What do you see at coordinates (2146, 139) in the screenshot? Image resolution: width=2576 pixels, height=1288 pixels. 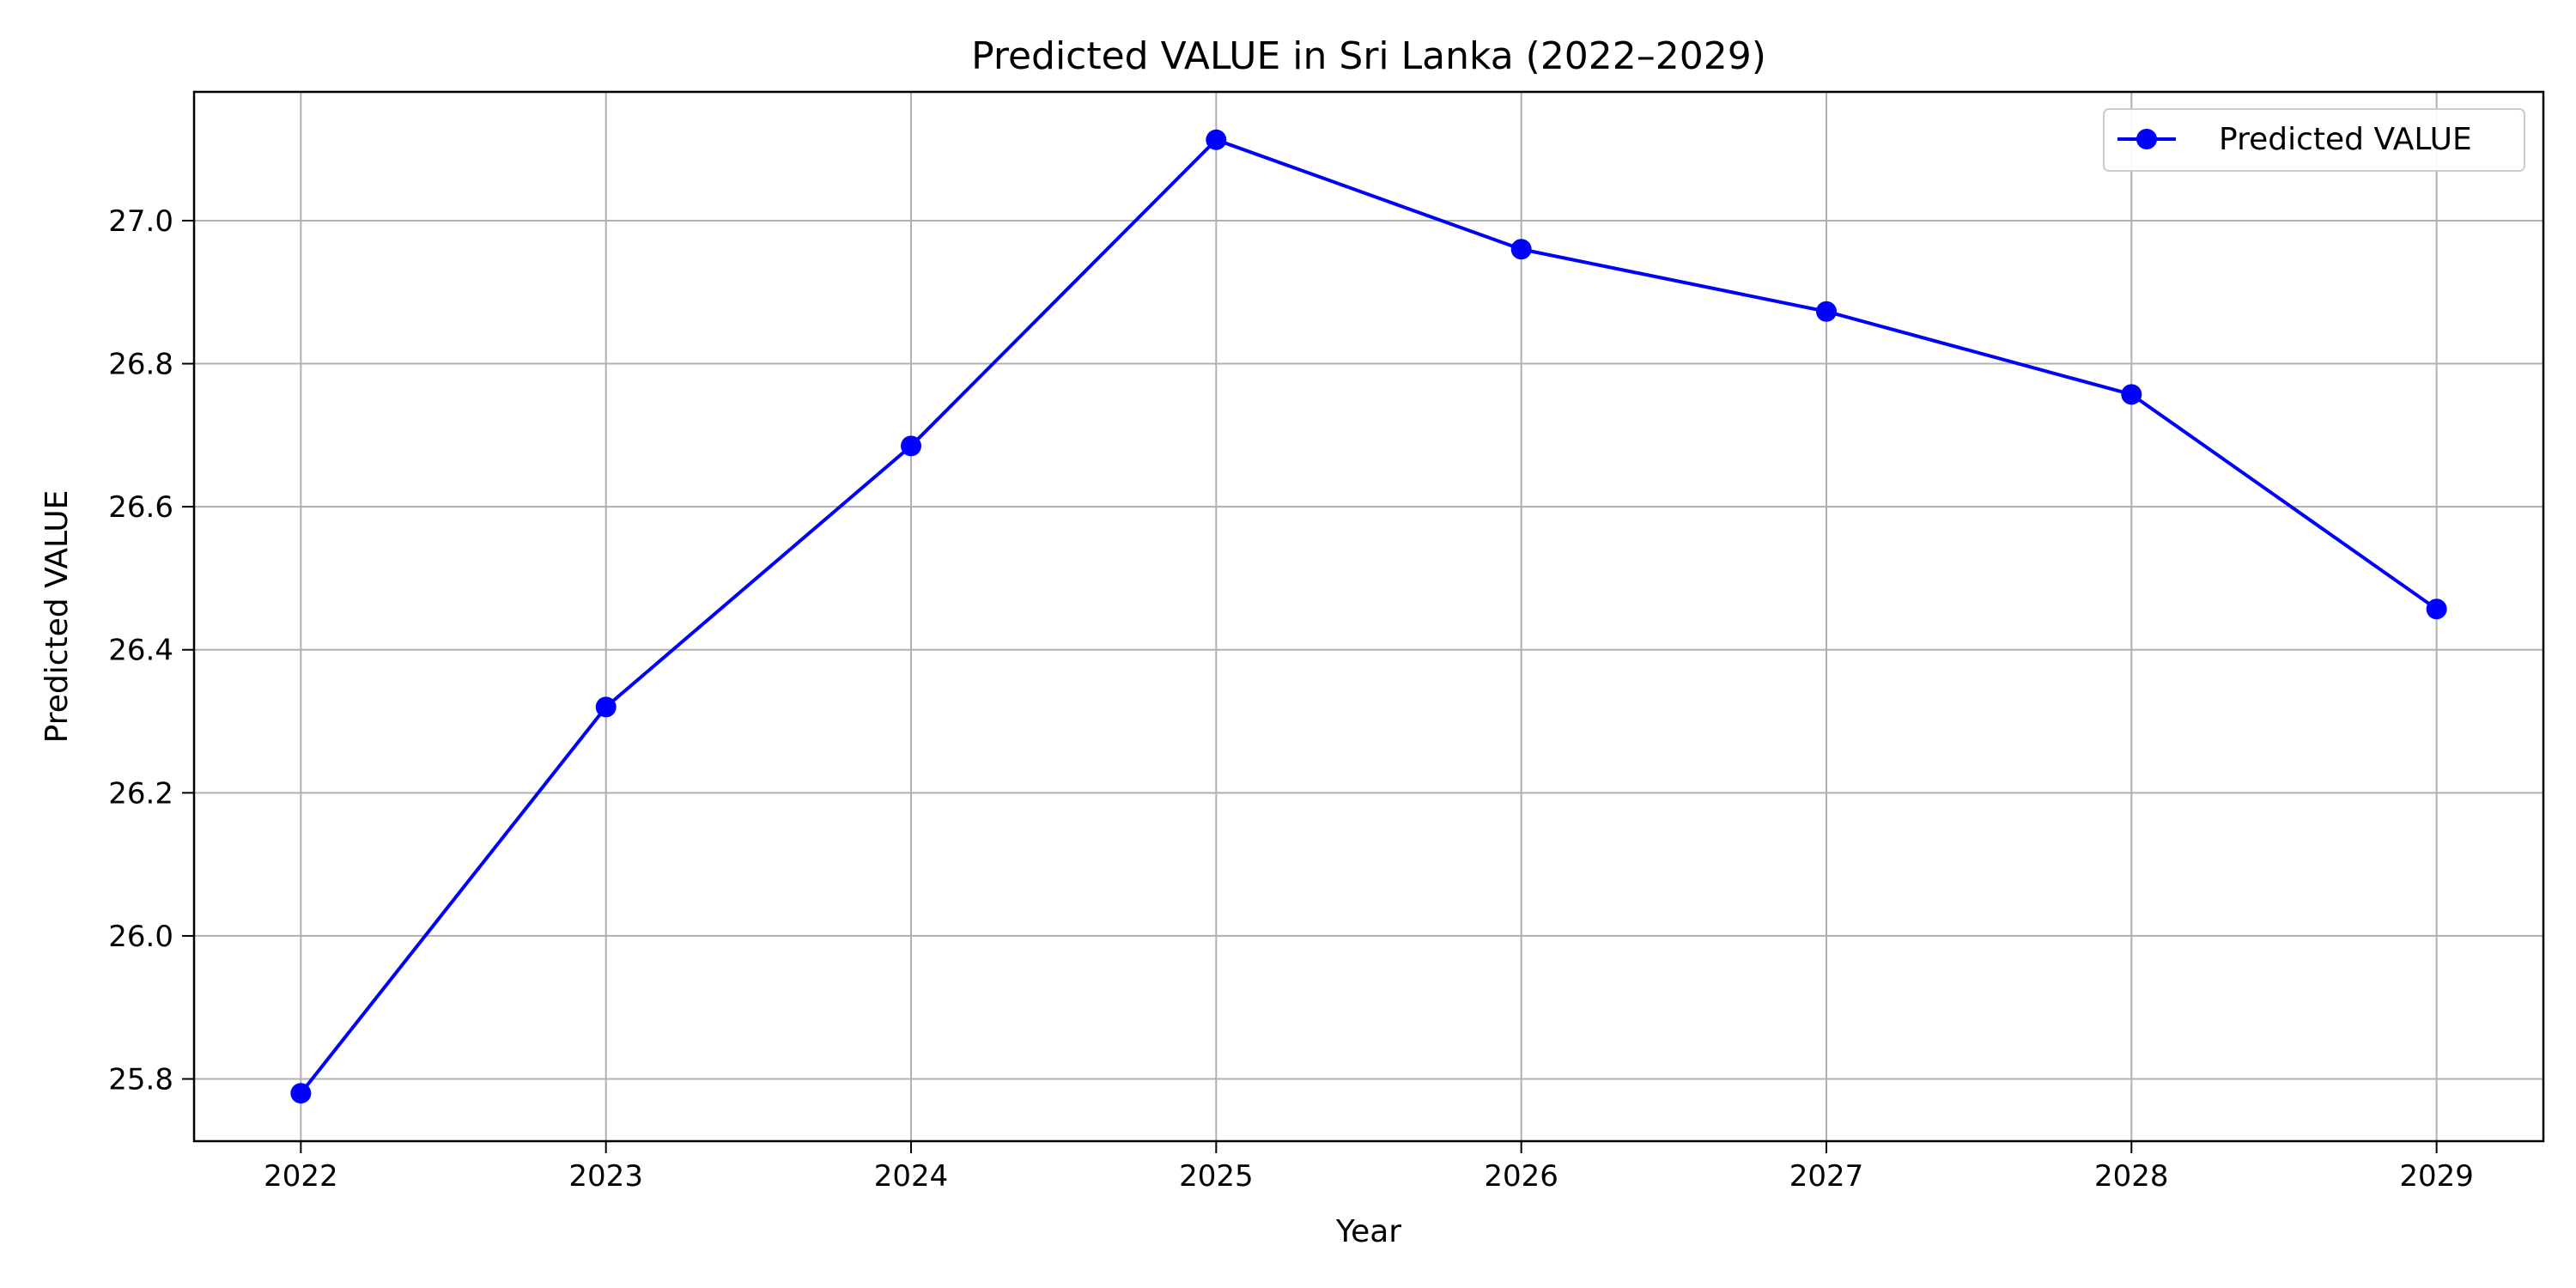 I see `legend-marker-swatch` at bounding box center [2146, 139].